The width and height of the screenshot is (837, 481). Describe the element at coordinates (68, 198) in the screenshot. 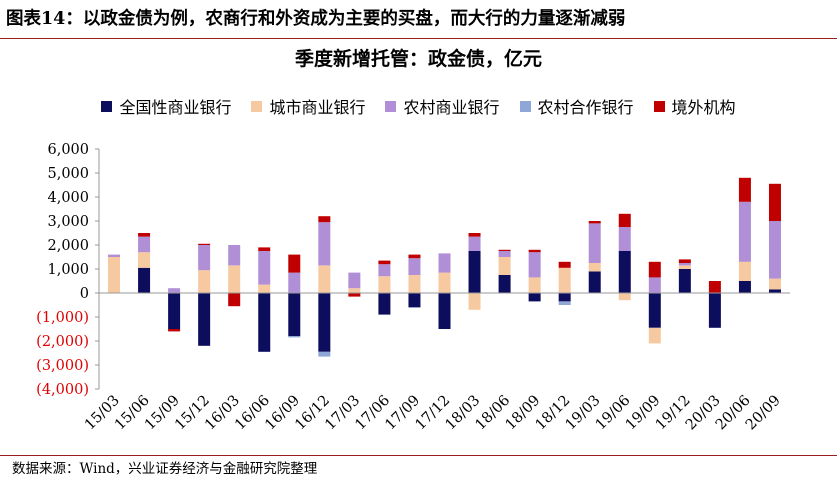

I see `y-tick-label: 4,000` at that location.